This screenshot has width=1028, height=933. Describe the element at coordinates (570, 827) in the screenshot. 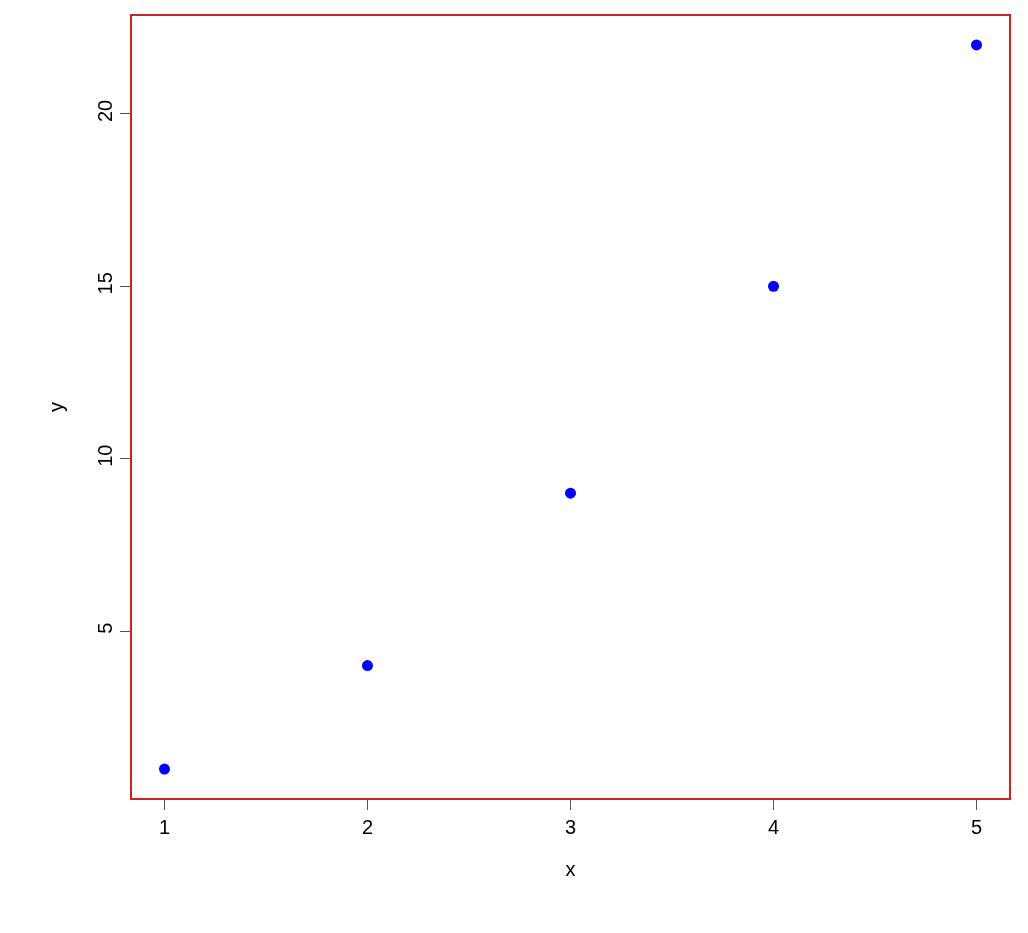

I see `x-tick-label: 3` at that location.